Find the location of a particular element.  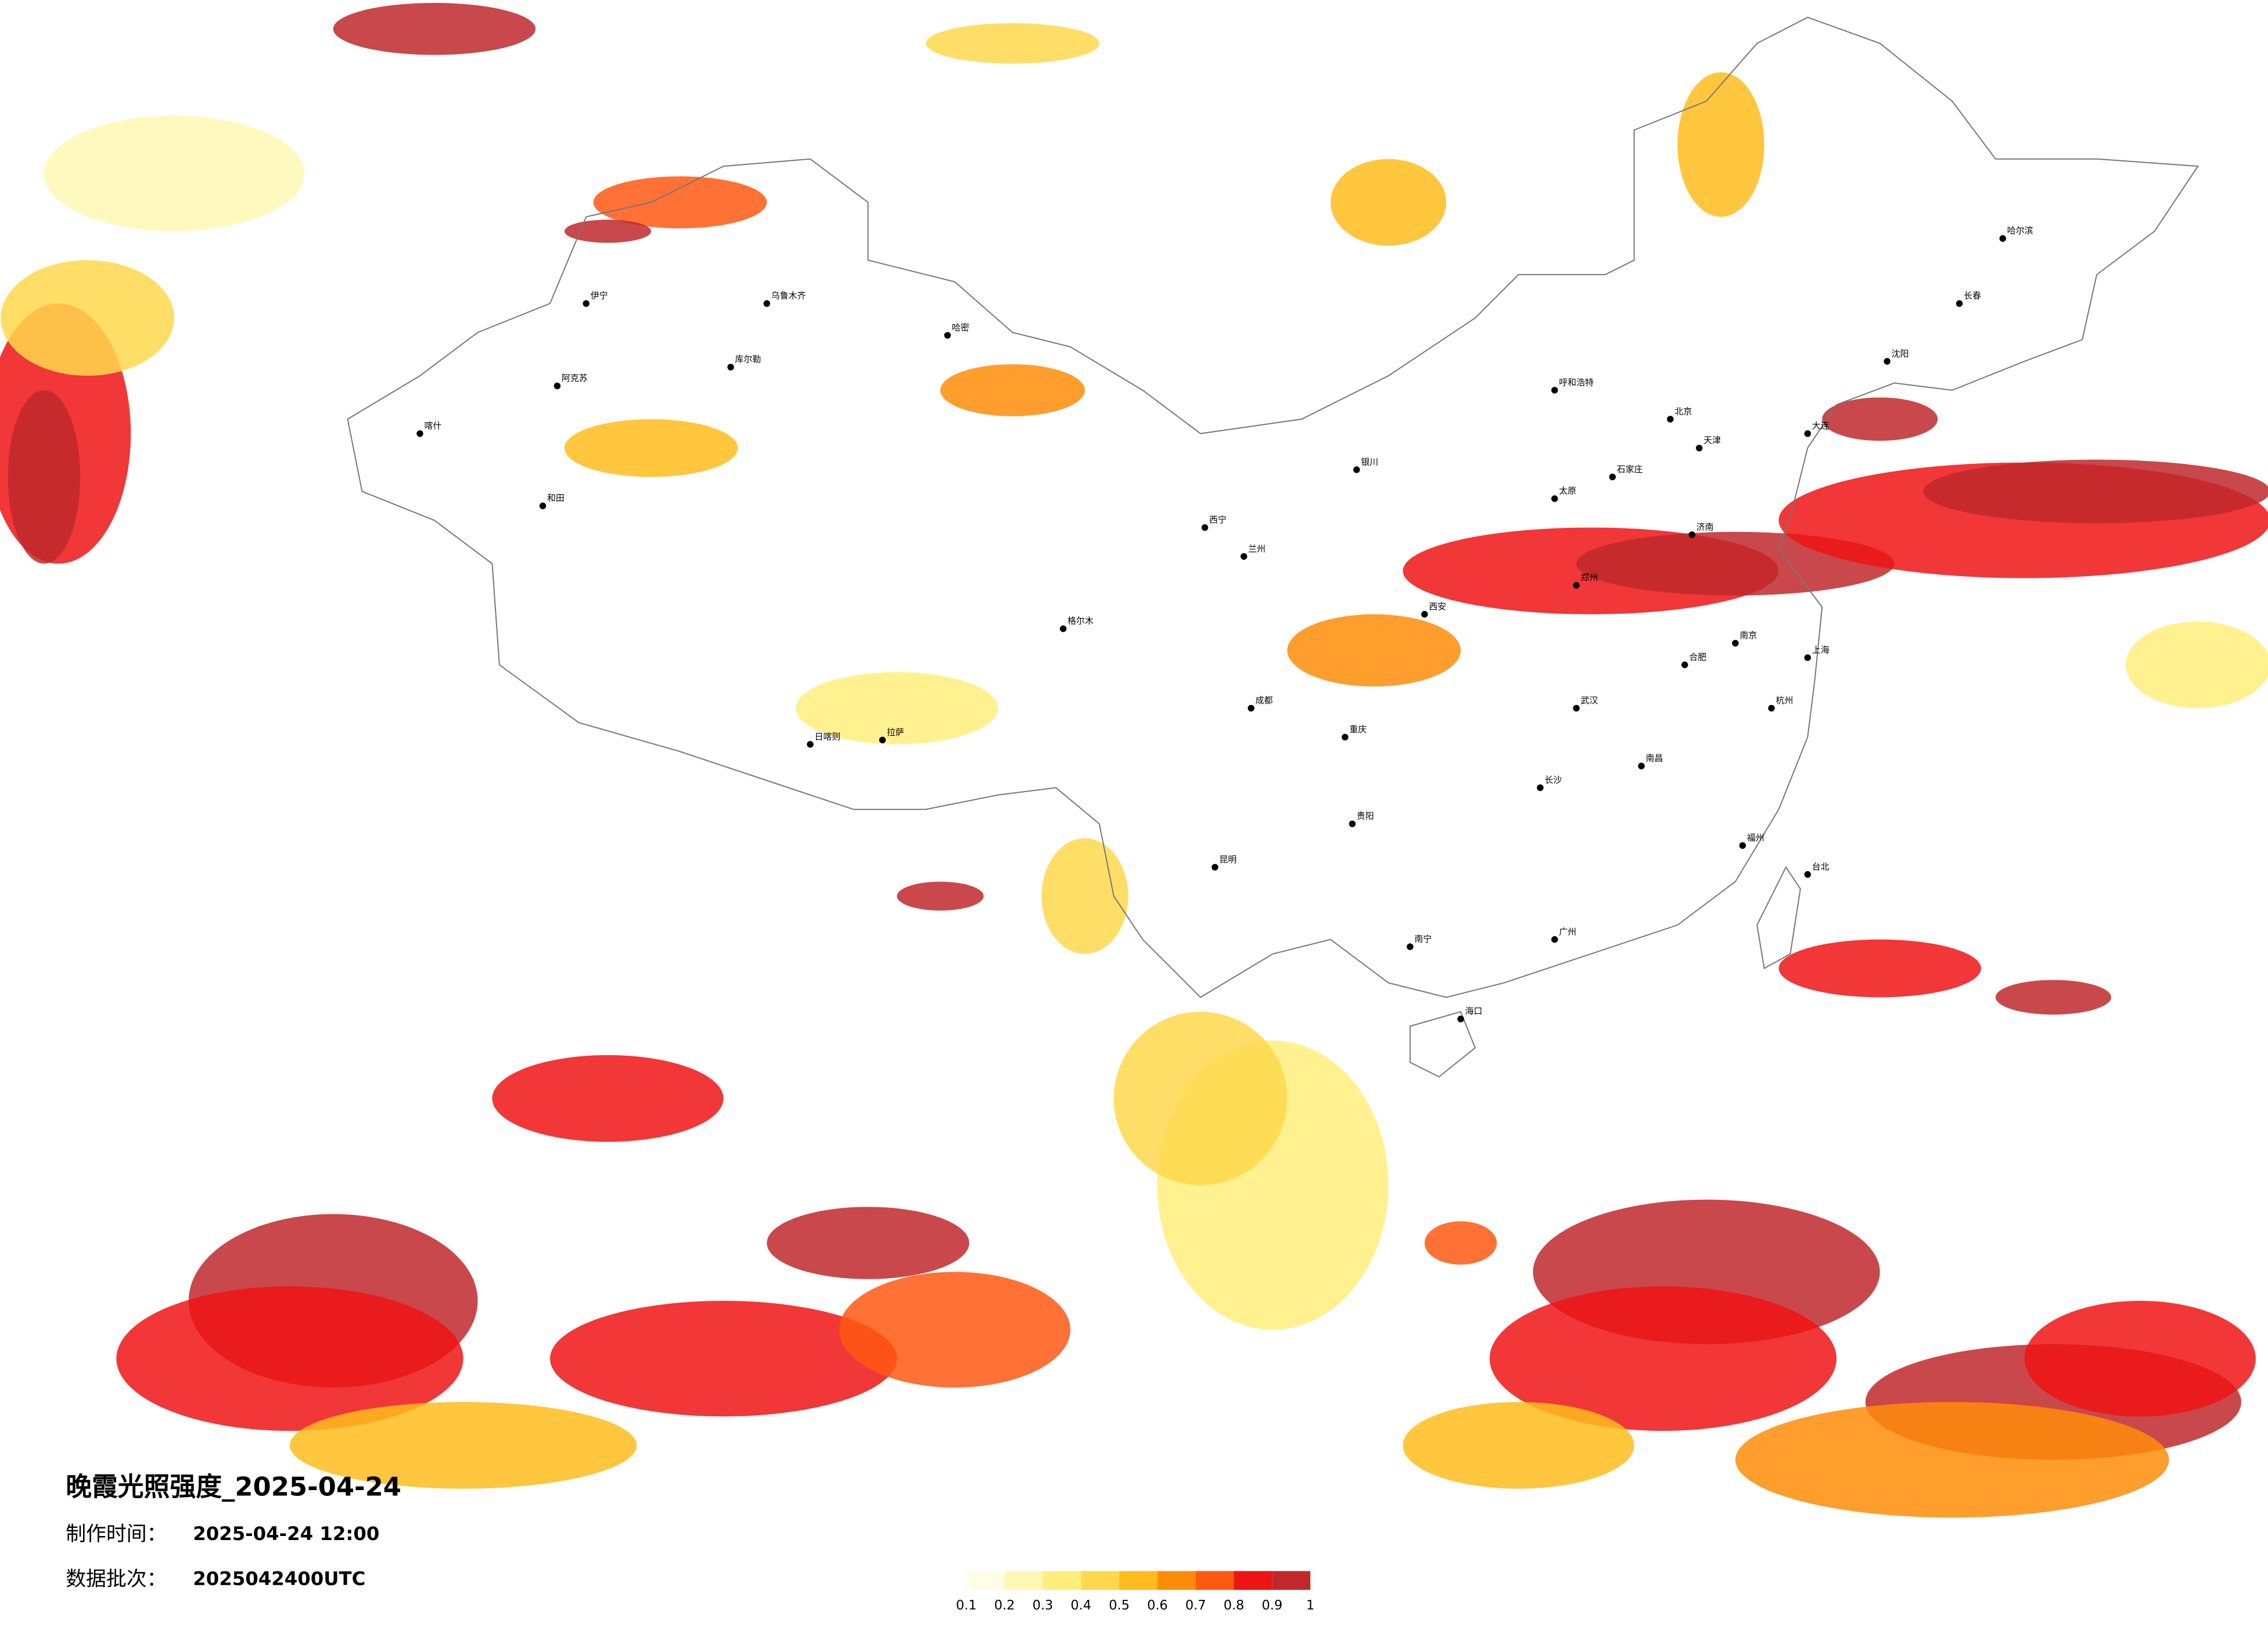

city-label: 上海 is located at coordinates (1821, 650).